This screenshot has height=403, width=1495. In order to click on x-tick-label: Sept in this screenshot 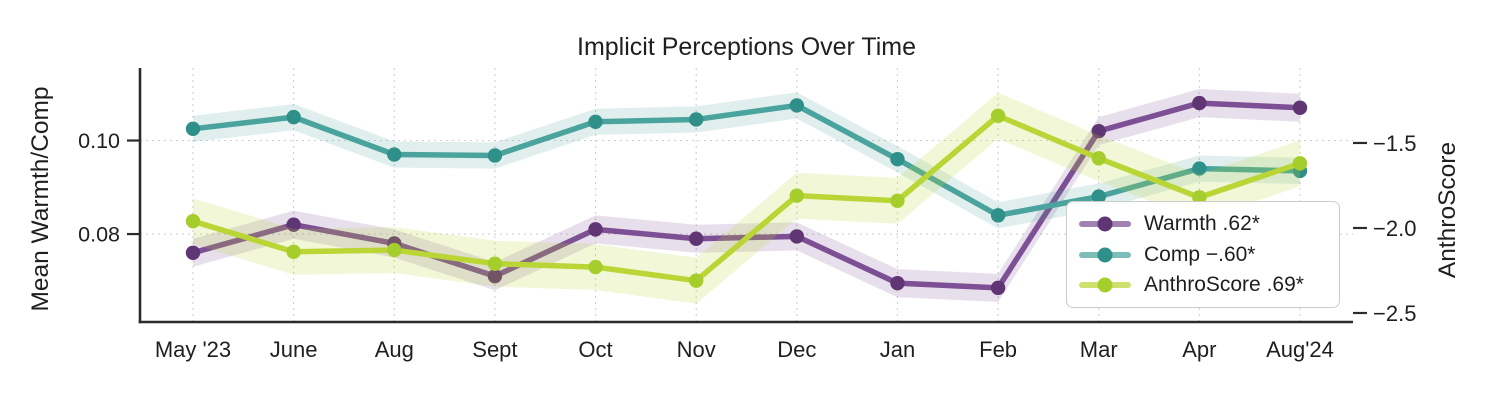, I will do `click(494, 349)`.